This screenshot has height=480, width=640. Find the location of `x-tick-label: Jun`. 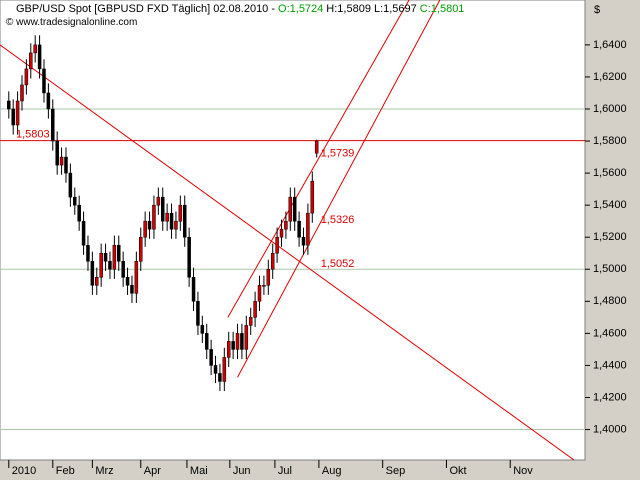

x-tick-label: Jun is located at coordinates (242, 471).